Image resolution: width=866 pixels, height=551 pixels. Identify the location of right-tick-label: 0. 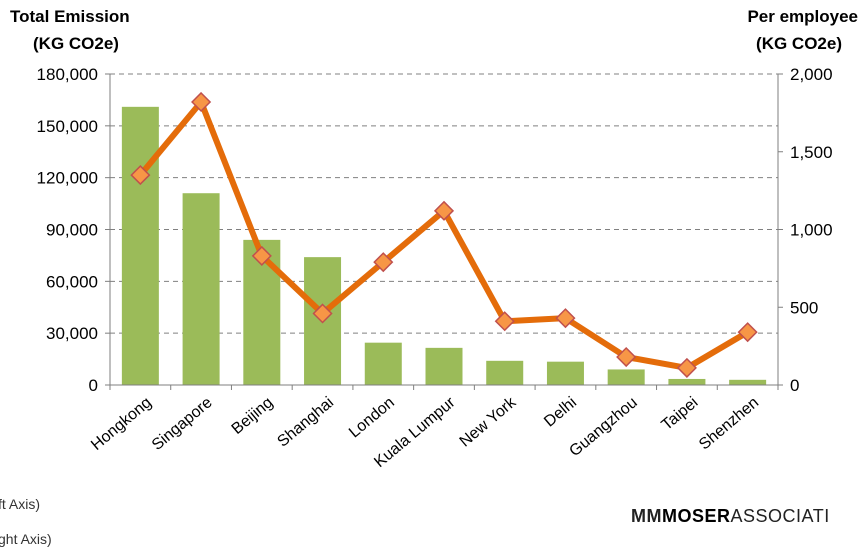
(794, 385).